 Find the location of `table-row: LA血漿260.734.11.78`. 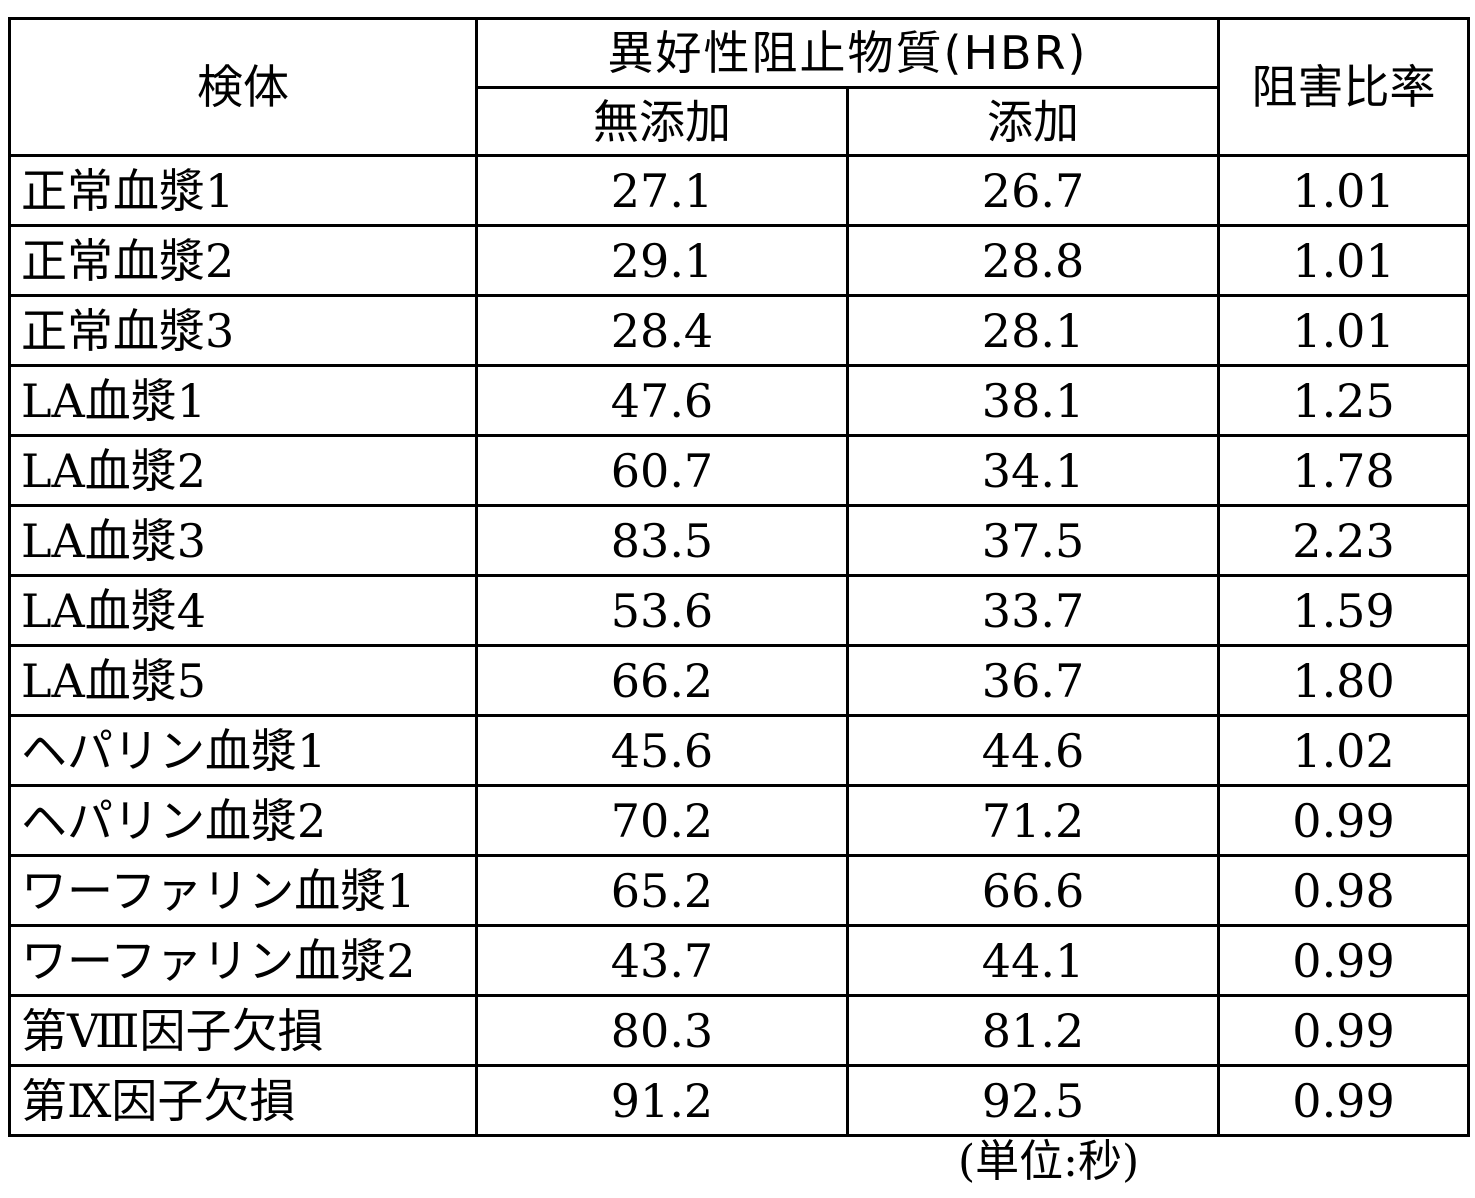

table-row: LA血漿260.734.11.78 is located at coordinates (739, 471).